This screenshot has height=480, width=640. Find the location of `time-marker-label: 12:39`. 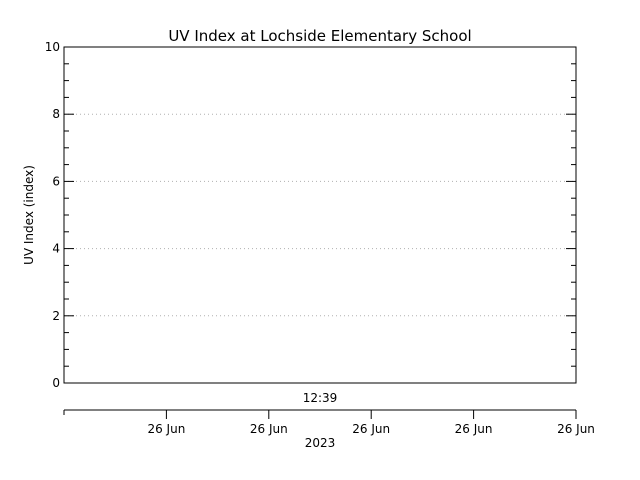

time-marker-label: 12:39 is located at coordinates (320, 398).